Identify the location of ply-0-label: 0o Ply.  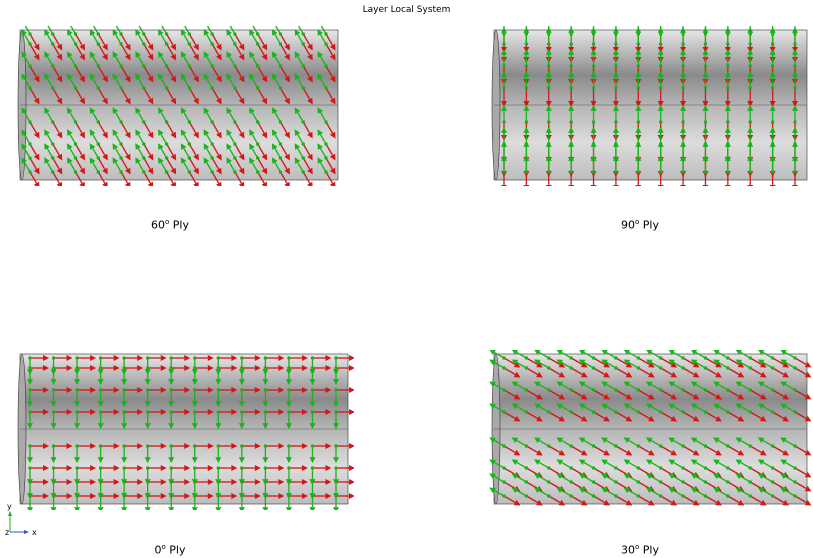
(170, 550).